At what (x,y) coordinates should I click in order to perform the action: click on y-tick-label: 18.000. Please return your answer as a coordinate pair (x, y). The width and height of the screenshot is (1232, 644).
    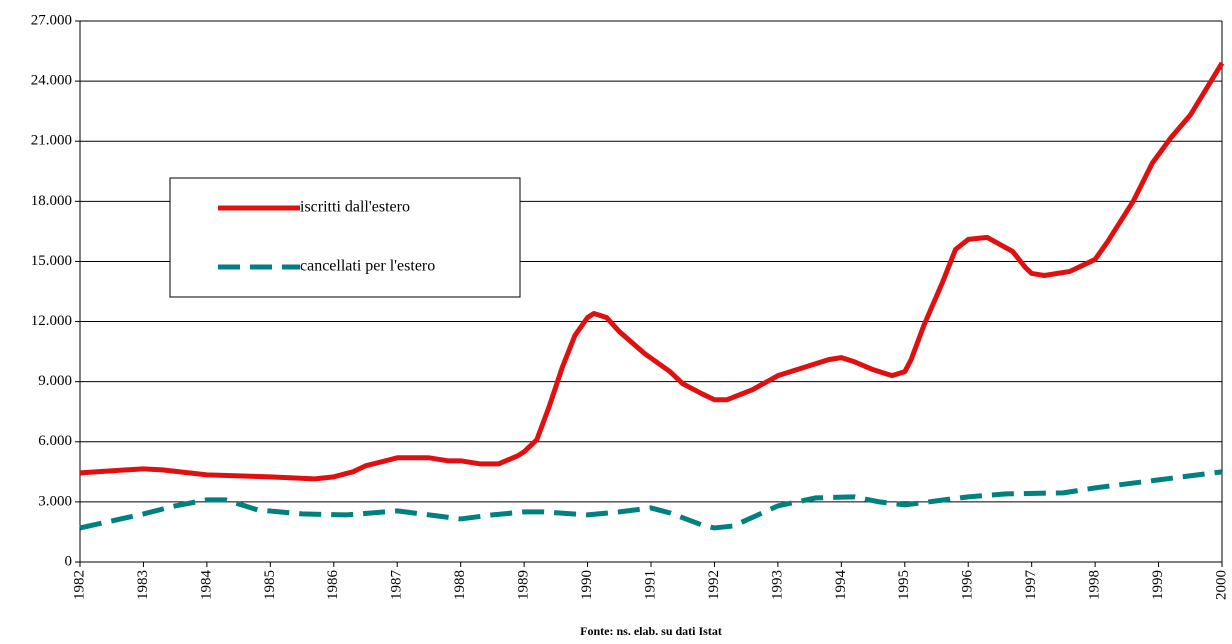
    Looking at the image, I should click on (51, 201).